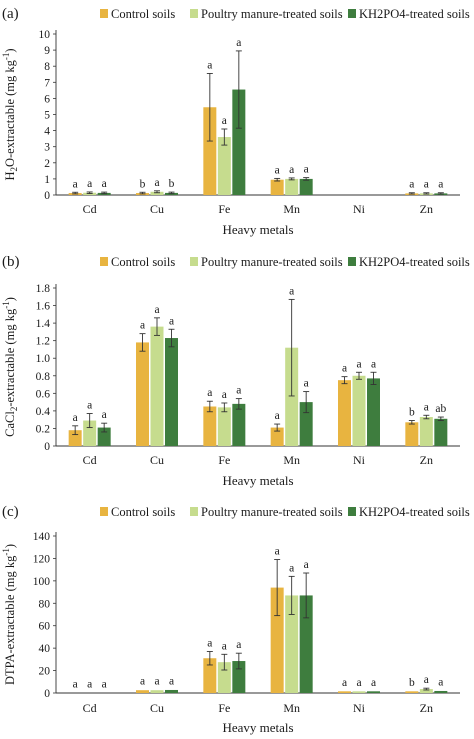 This screenshot has height=739, width=474. Describe the element at coordinates (257, 480) in the screenshot. I see `chart-b-x-axis-label: Heavy metals` at that location.